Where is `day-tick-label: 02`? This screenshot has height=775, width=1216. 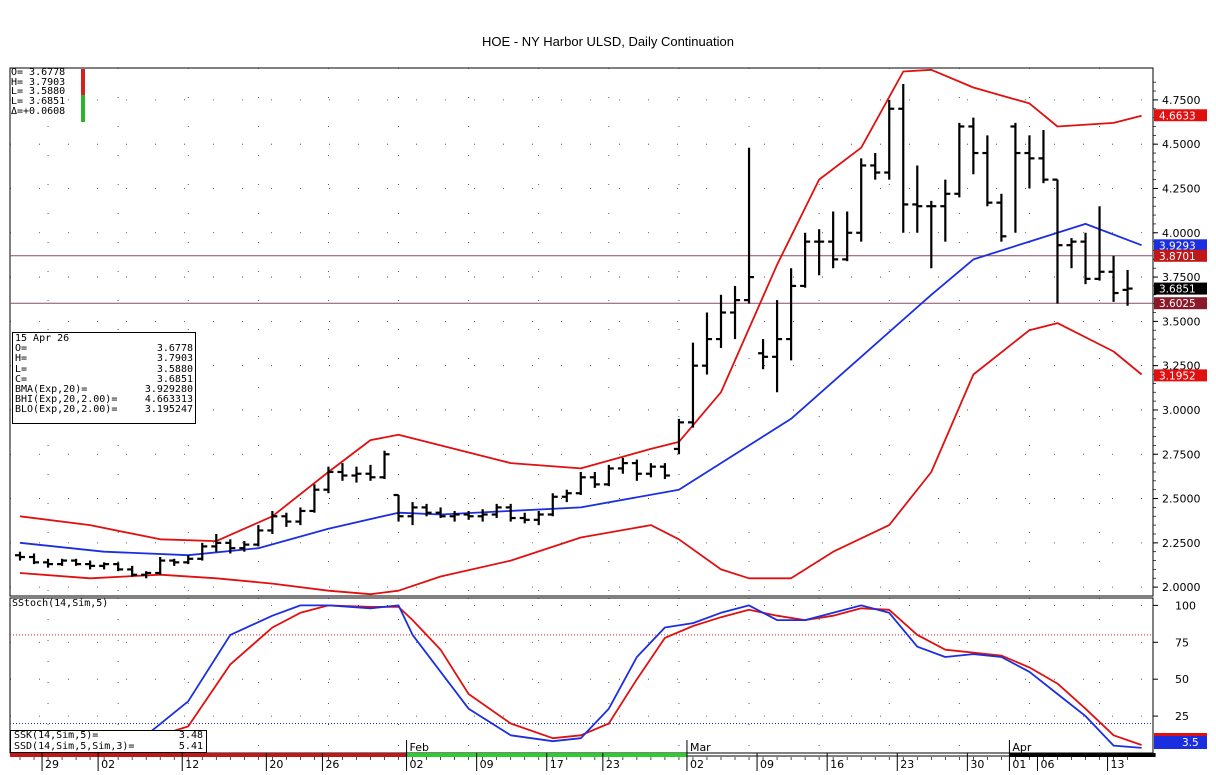 day-tick-label: 02 is located at coordinates (697, 764).